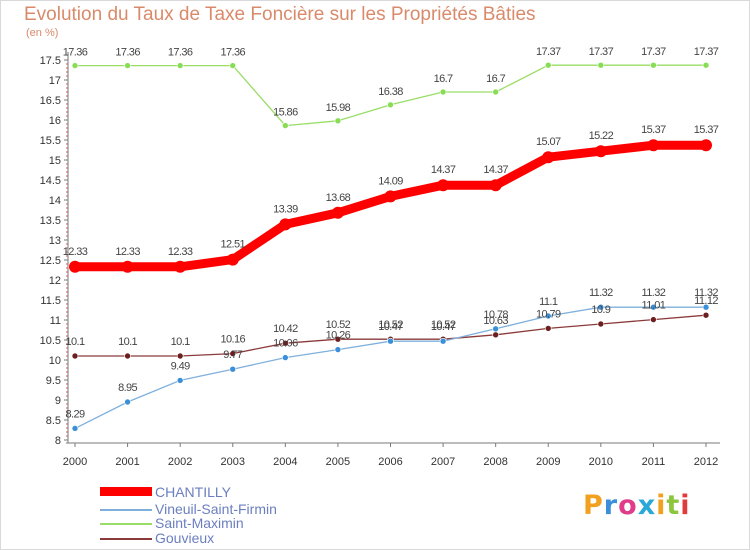 Image resolution: width=750 pixels, height=550 pixels. I want to click on y-tick-label: 9.5, so click(53, 381).